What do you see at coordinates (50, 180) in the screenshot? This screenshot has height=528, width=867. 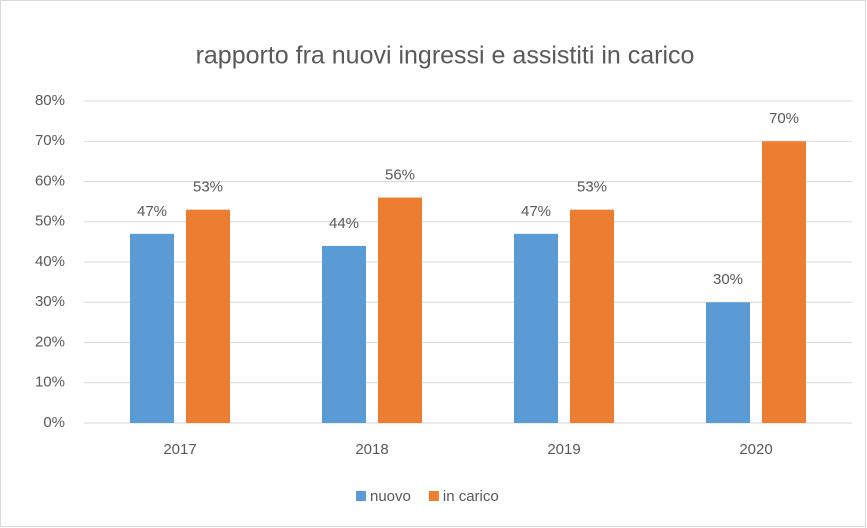 I see `y-tick-label: 60%` at bounding box center [50, 180].